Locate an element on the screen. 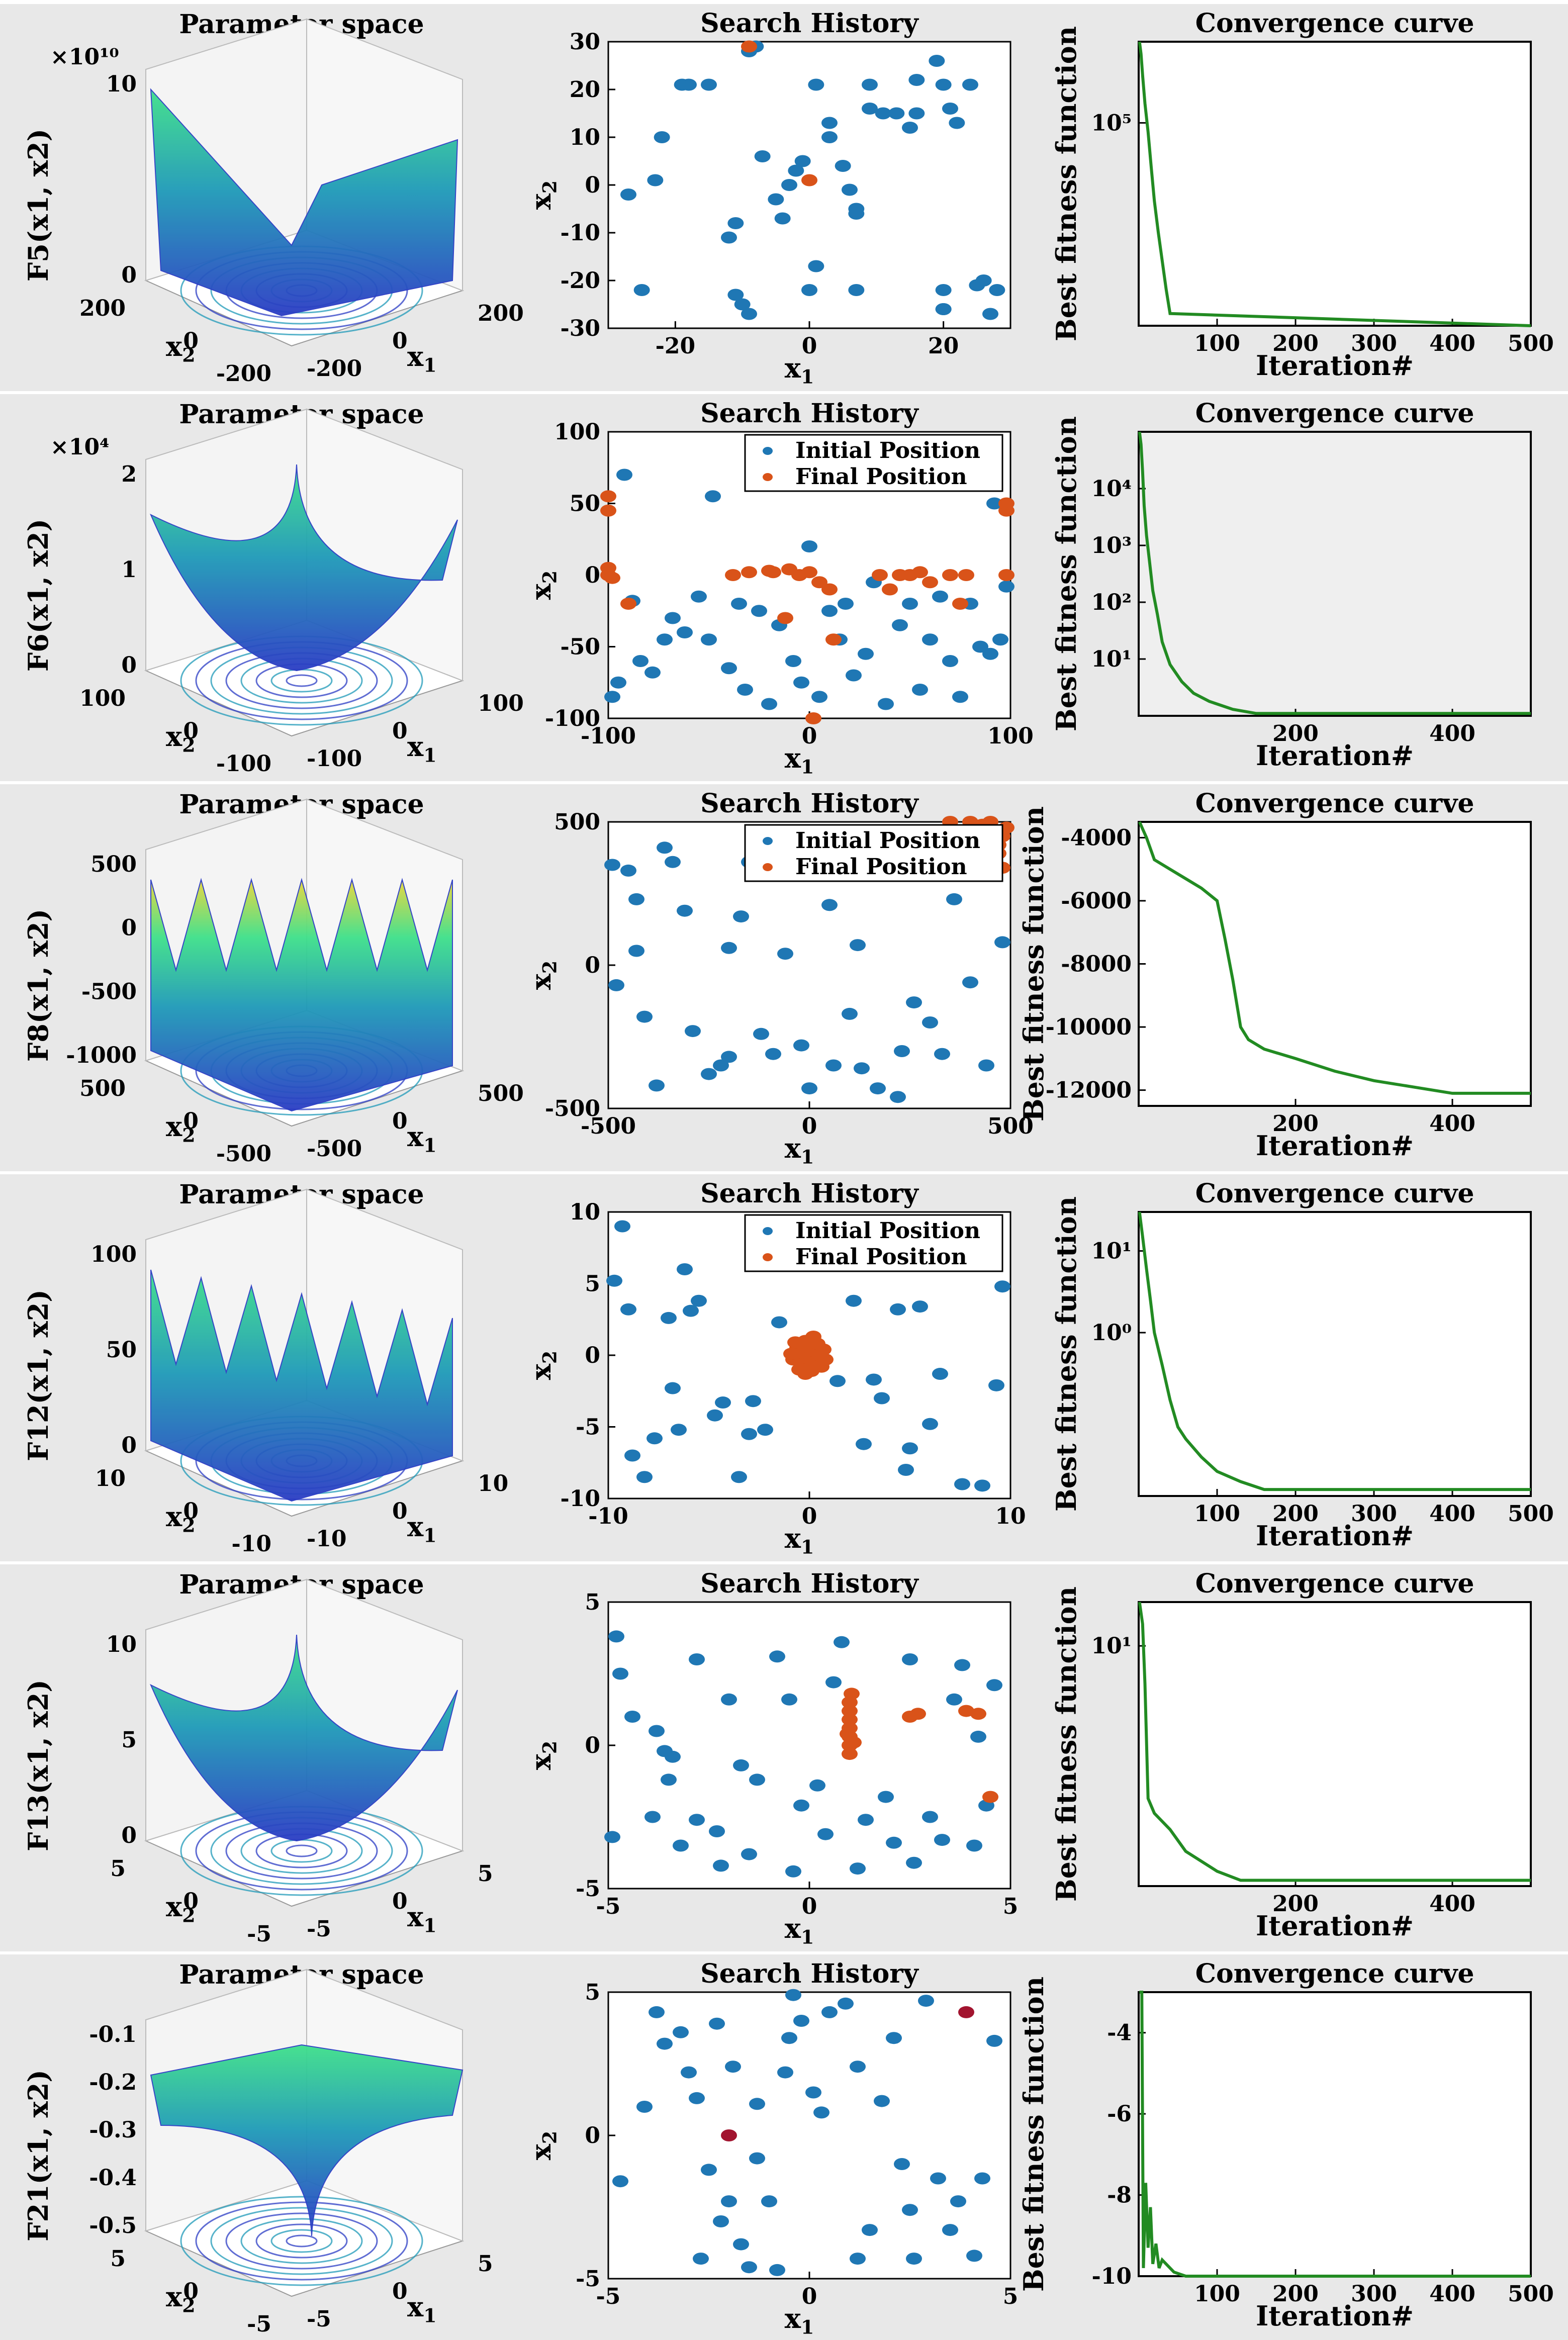 The height and width of the screenshot is (2340, 1568). z-tick-label: -0.4 is located at coordinates (113, 2178).